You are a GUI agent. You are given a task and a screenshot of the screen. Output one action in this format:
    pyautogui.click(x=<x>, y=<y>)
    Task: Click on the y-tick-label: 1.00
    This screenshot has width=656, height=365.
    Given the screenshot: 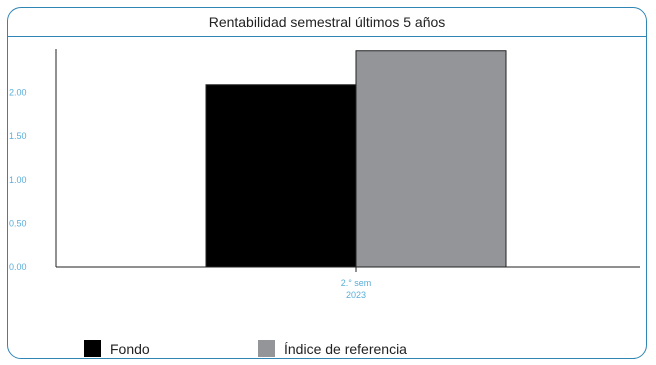 What is the action you would take?
    pyautogui.click(x=18, y=180)
    